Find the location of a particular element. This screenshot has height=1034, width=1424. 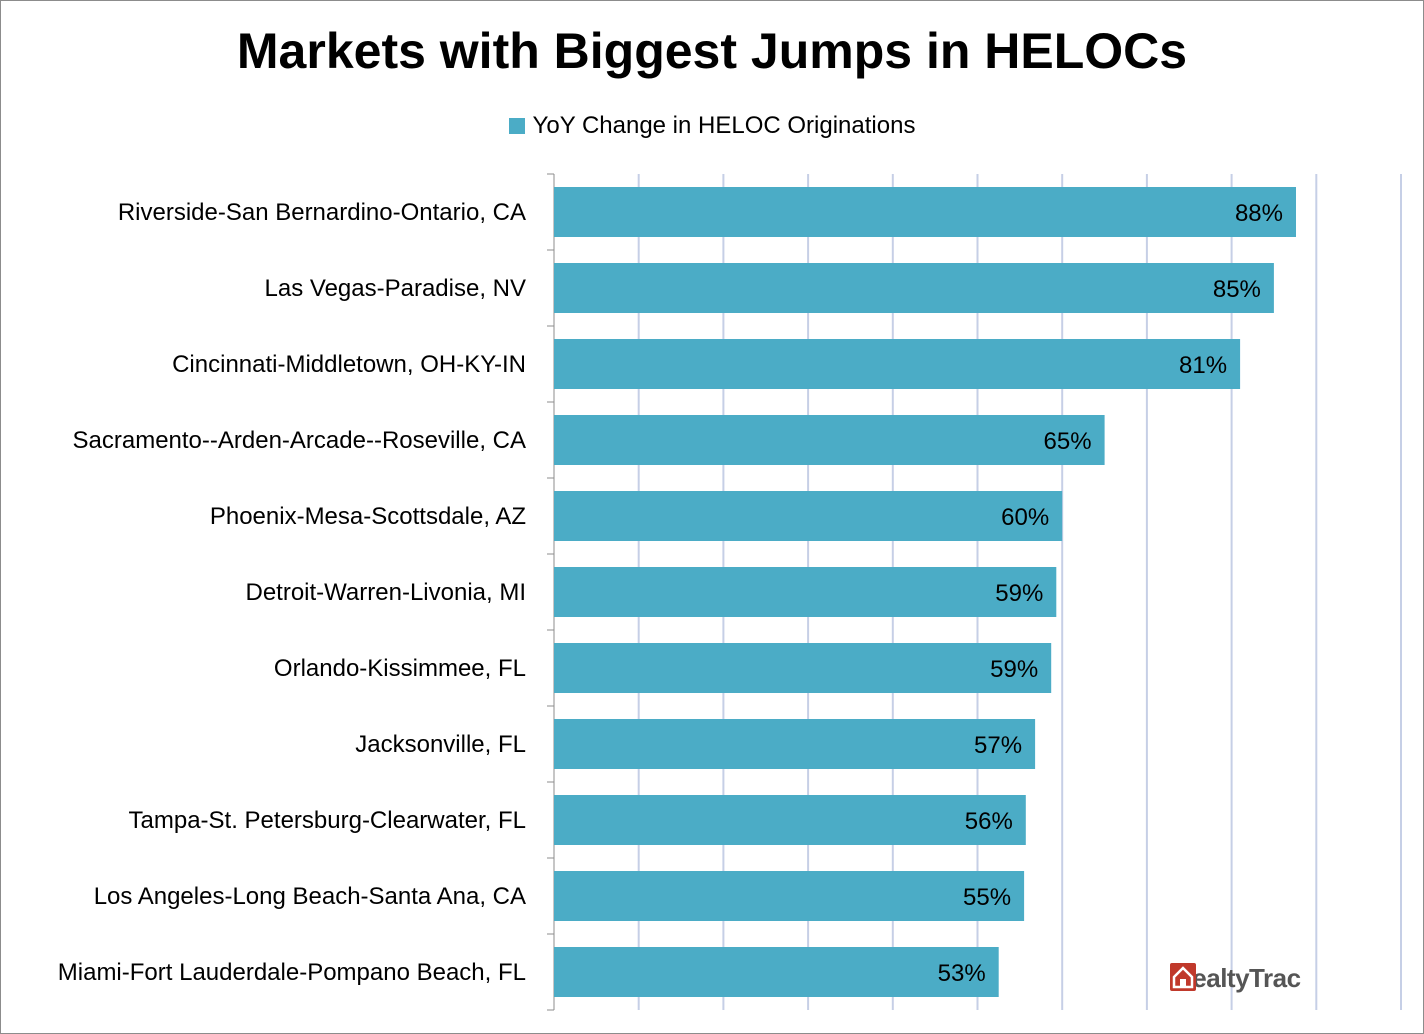

category-label: Phoenix-Mesa-Scottsdale, AZ is located at coordinates (368, 516).